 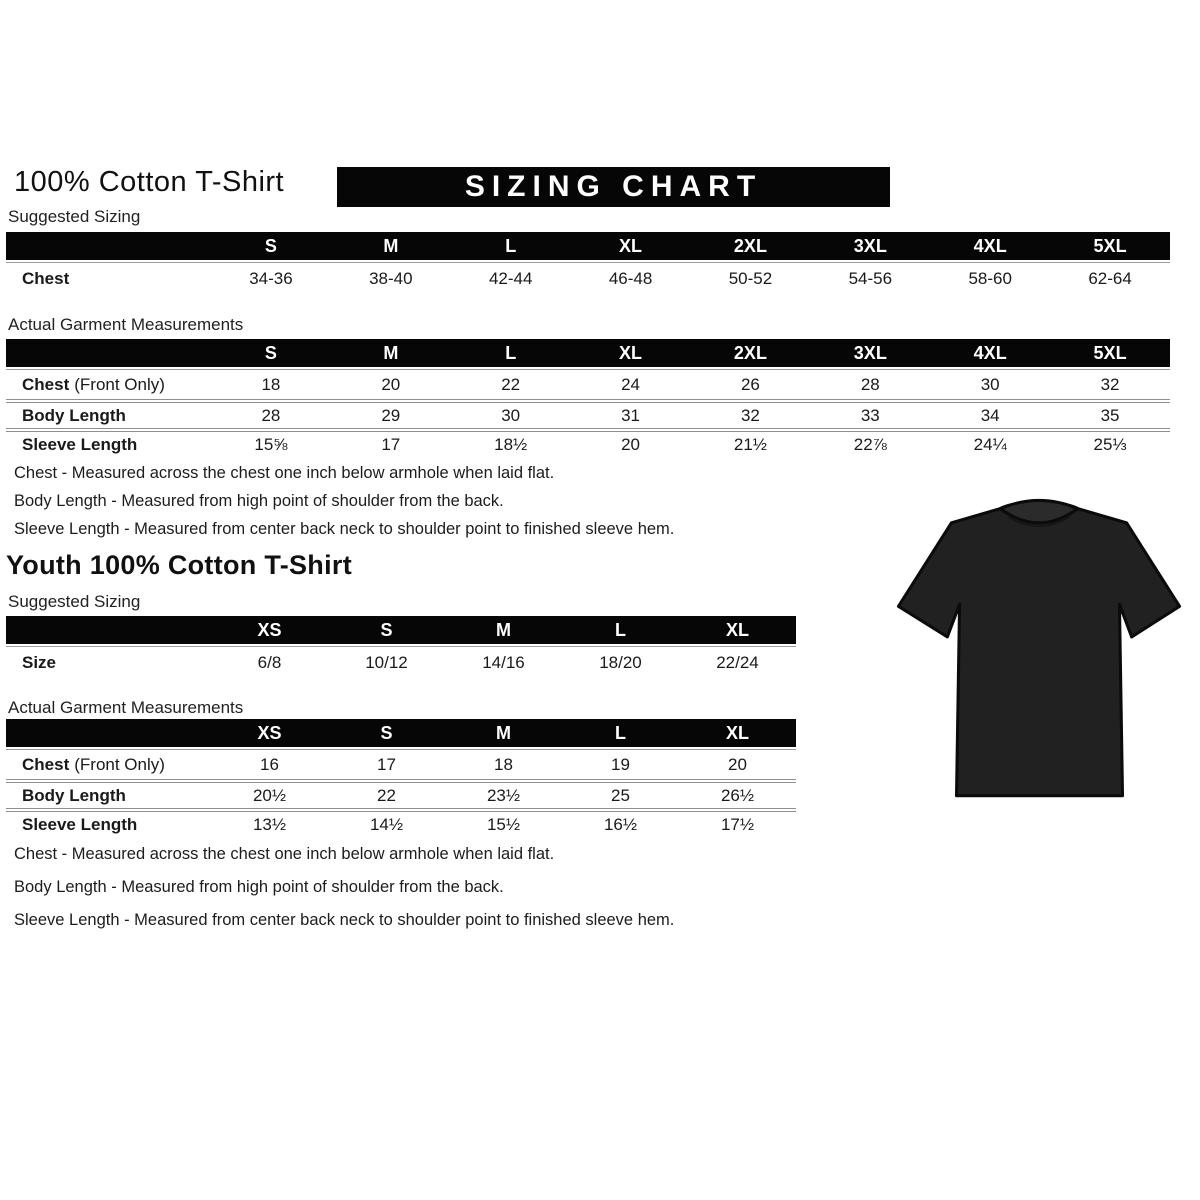 I want to click on table-cell: 26, so click(x=750, y=384).